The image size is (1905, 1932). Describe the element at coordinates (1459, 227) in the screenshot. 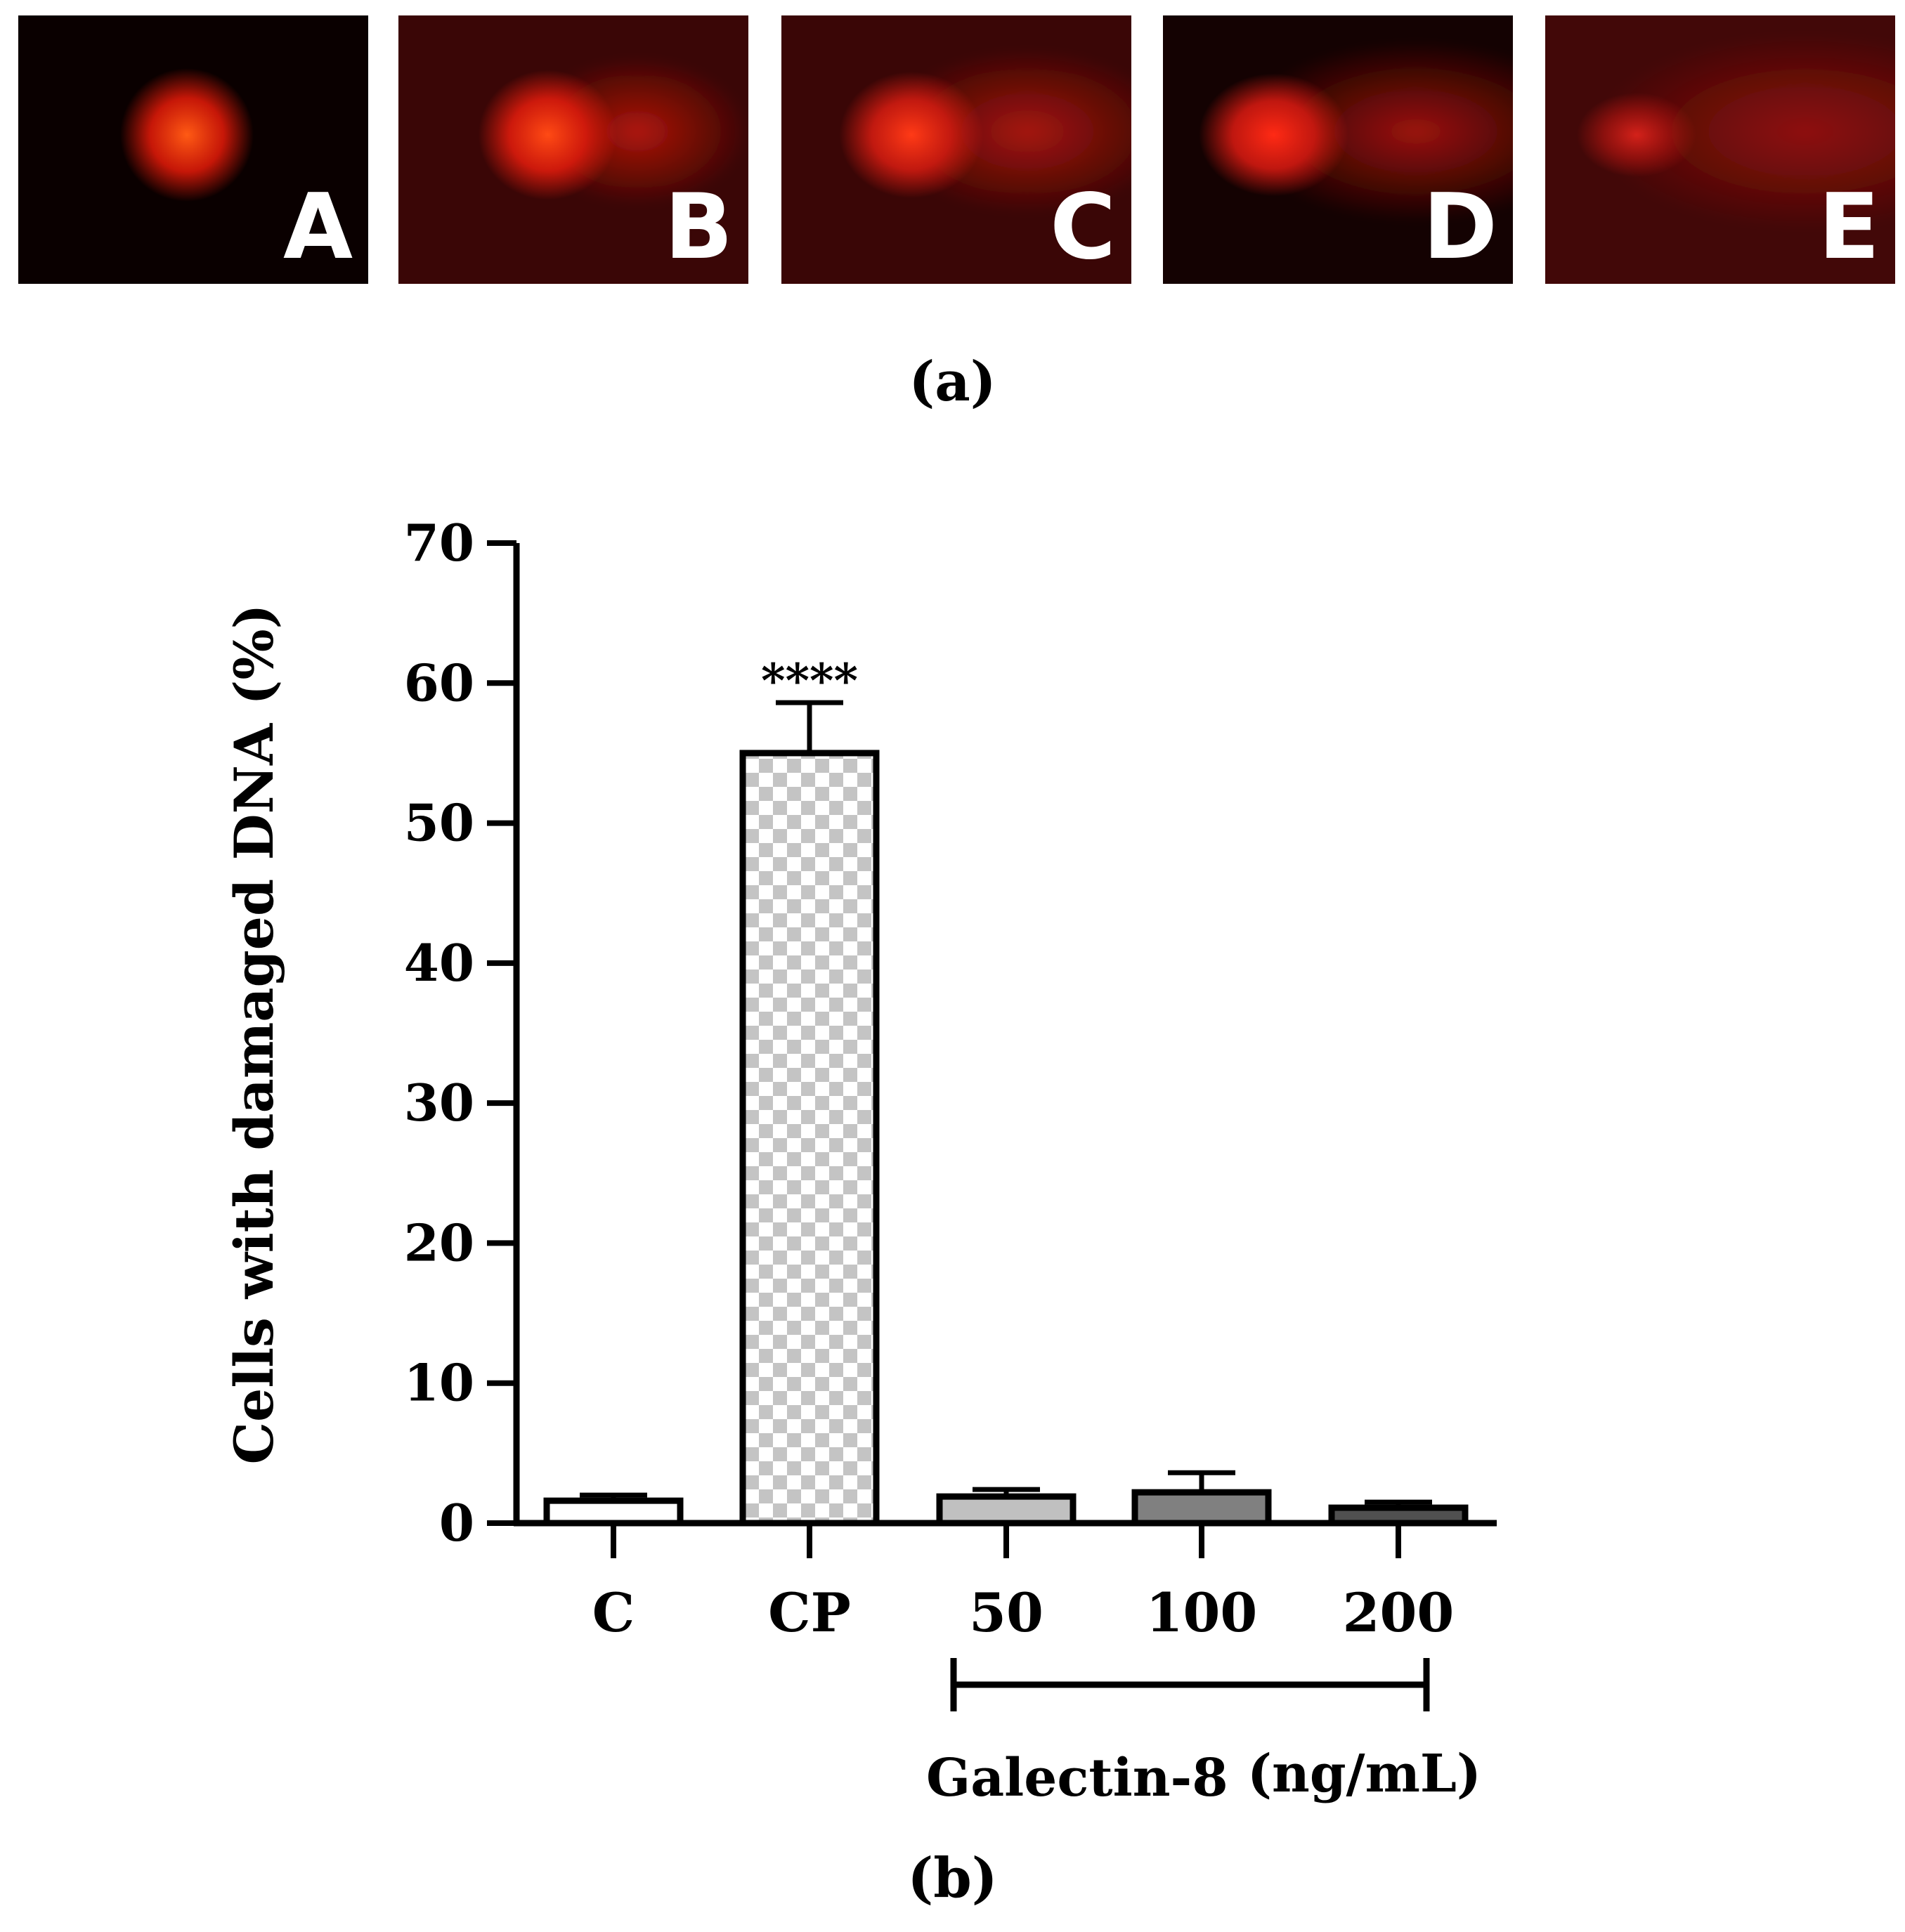

I see `panel-letter: D` at that location.